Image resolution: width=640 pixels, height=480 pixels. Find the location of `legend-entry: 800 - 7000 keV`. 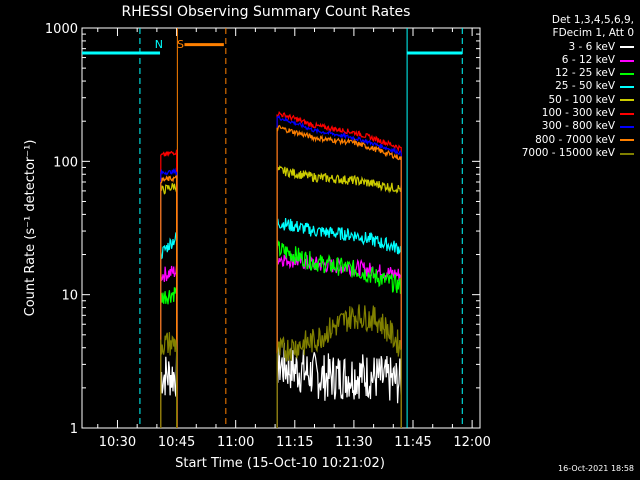

legend-entry: 800 - 7000 keV is located at coordinates (554, 140).